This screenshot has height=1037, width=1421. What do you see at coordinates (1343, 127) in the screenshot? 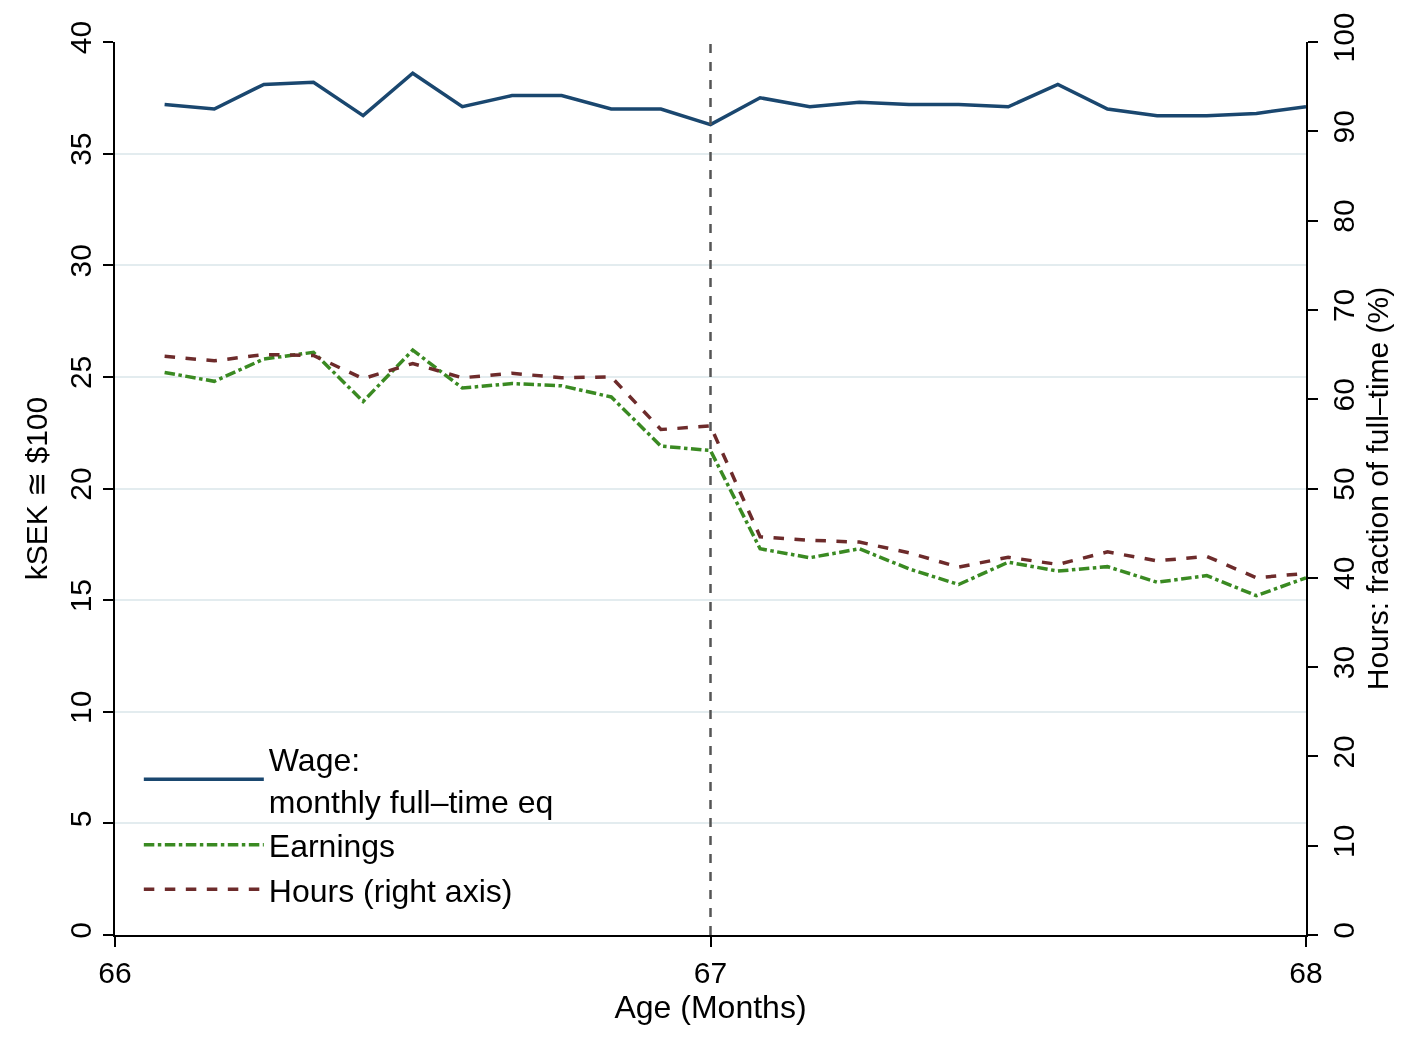
I see `y2-tick-label: 90` at bounding box center [1343, 127].